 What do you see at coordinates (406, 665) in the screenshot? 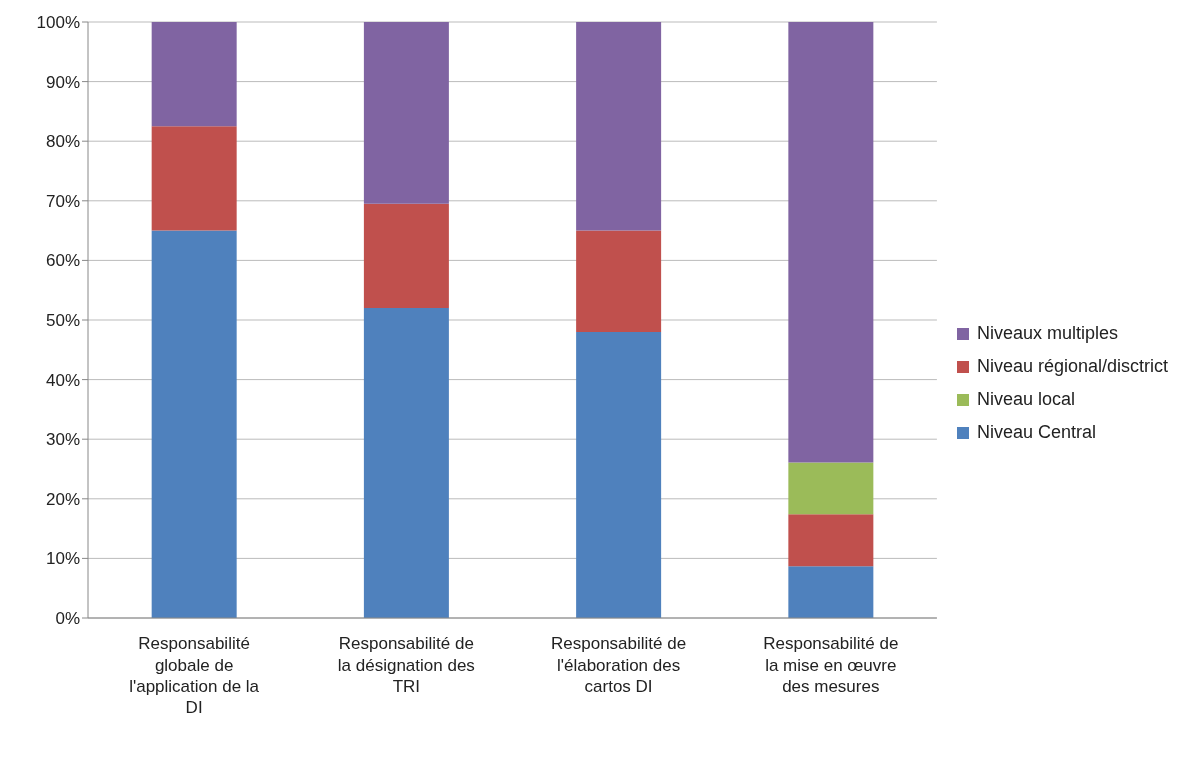
I see `x-tick-label: Responsabilité de la désignation des TRI` at bounding box center [406, 665].